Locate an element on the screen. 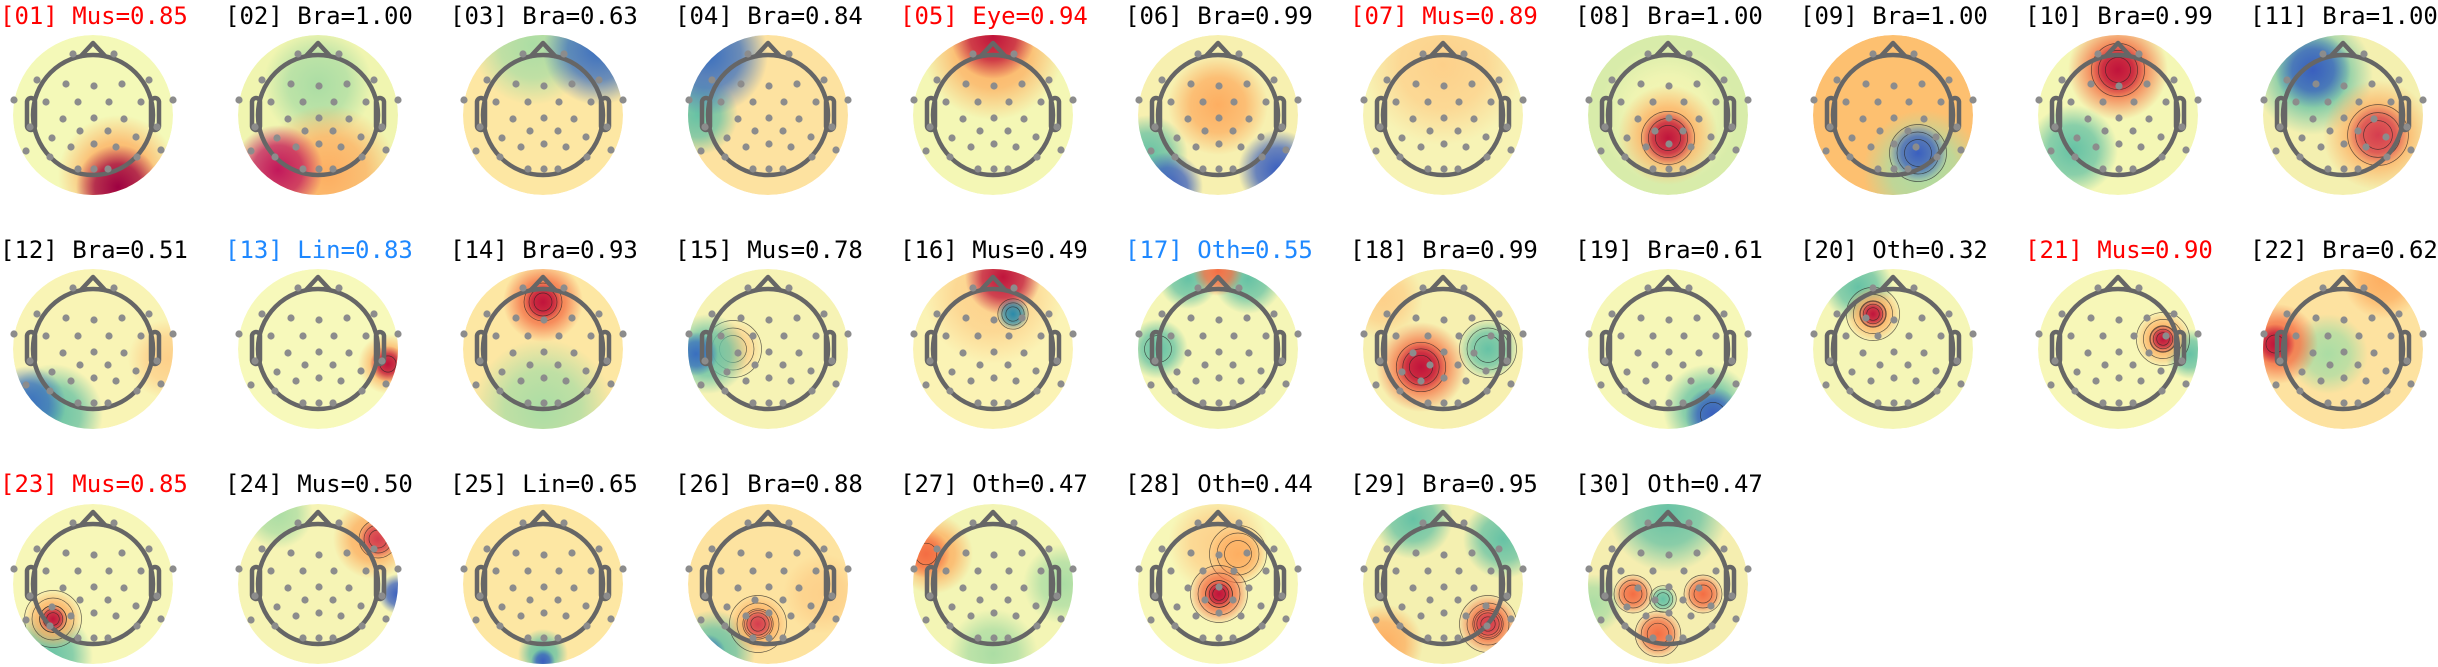  component-title: [13] Lin=0.83 is located at coordinates (319, 250).